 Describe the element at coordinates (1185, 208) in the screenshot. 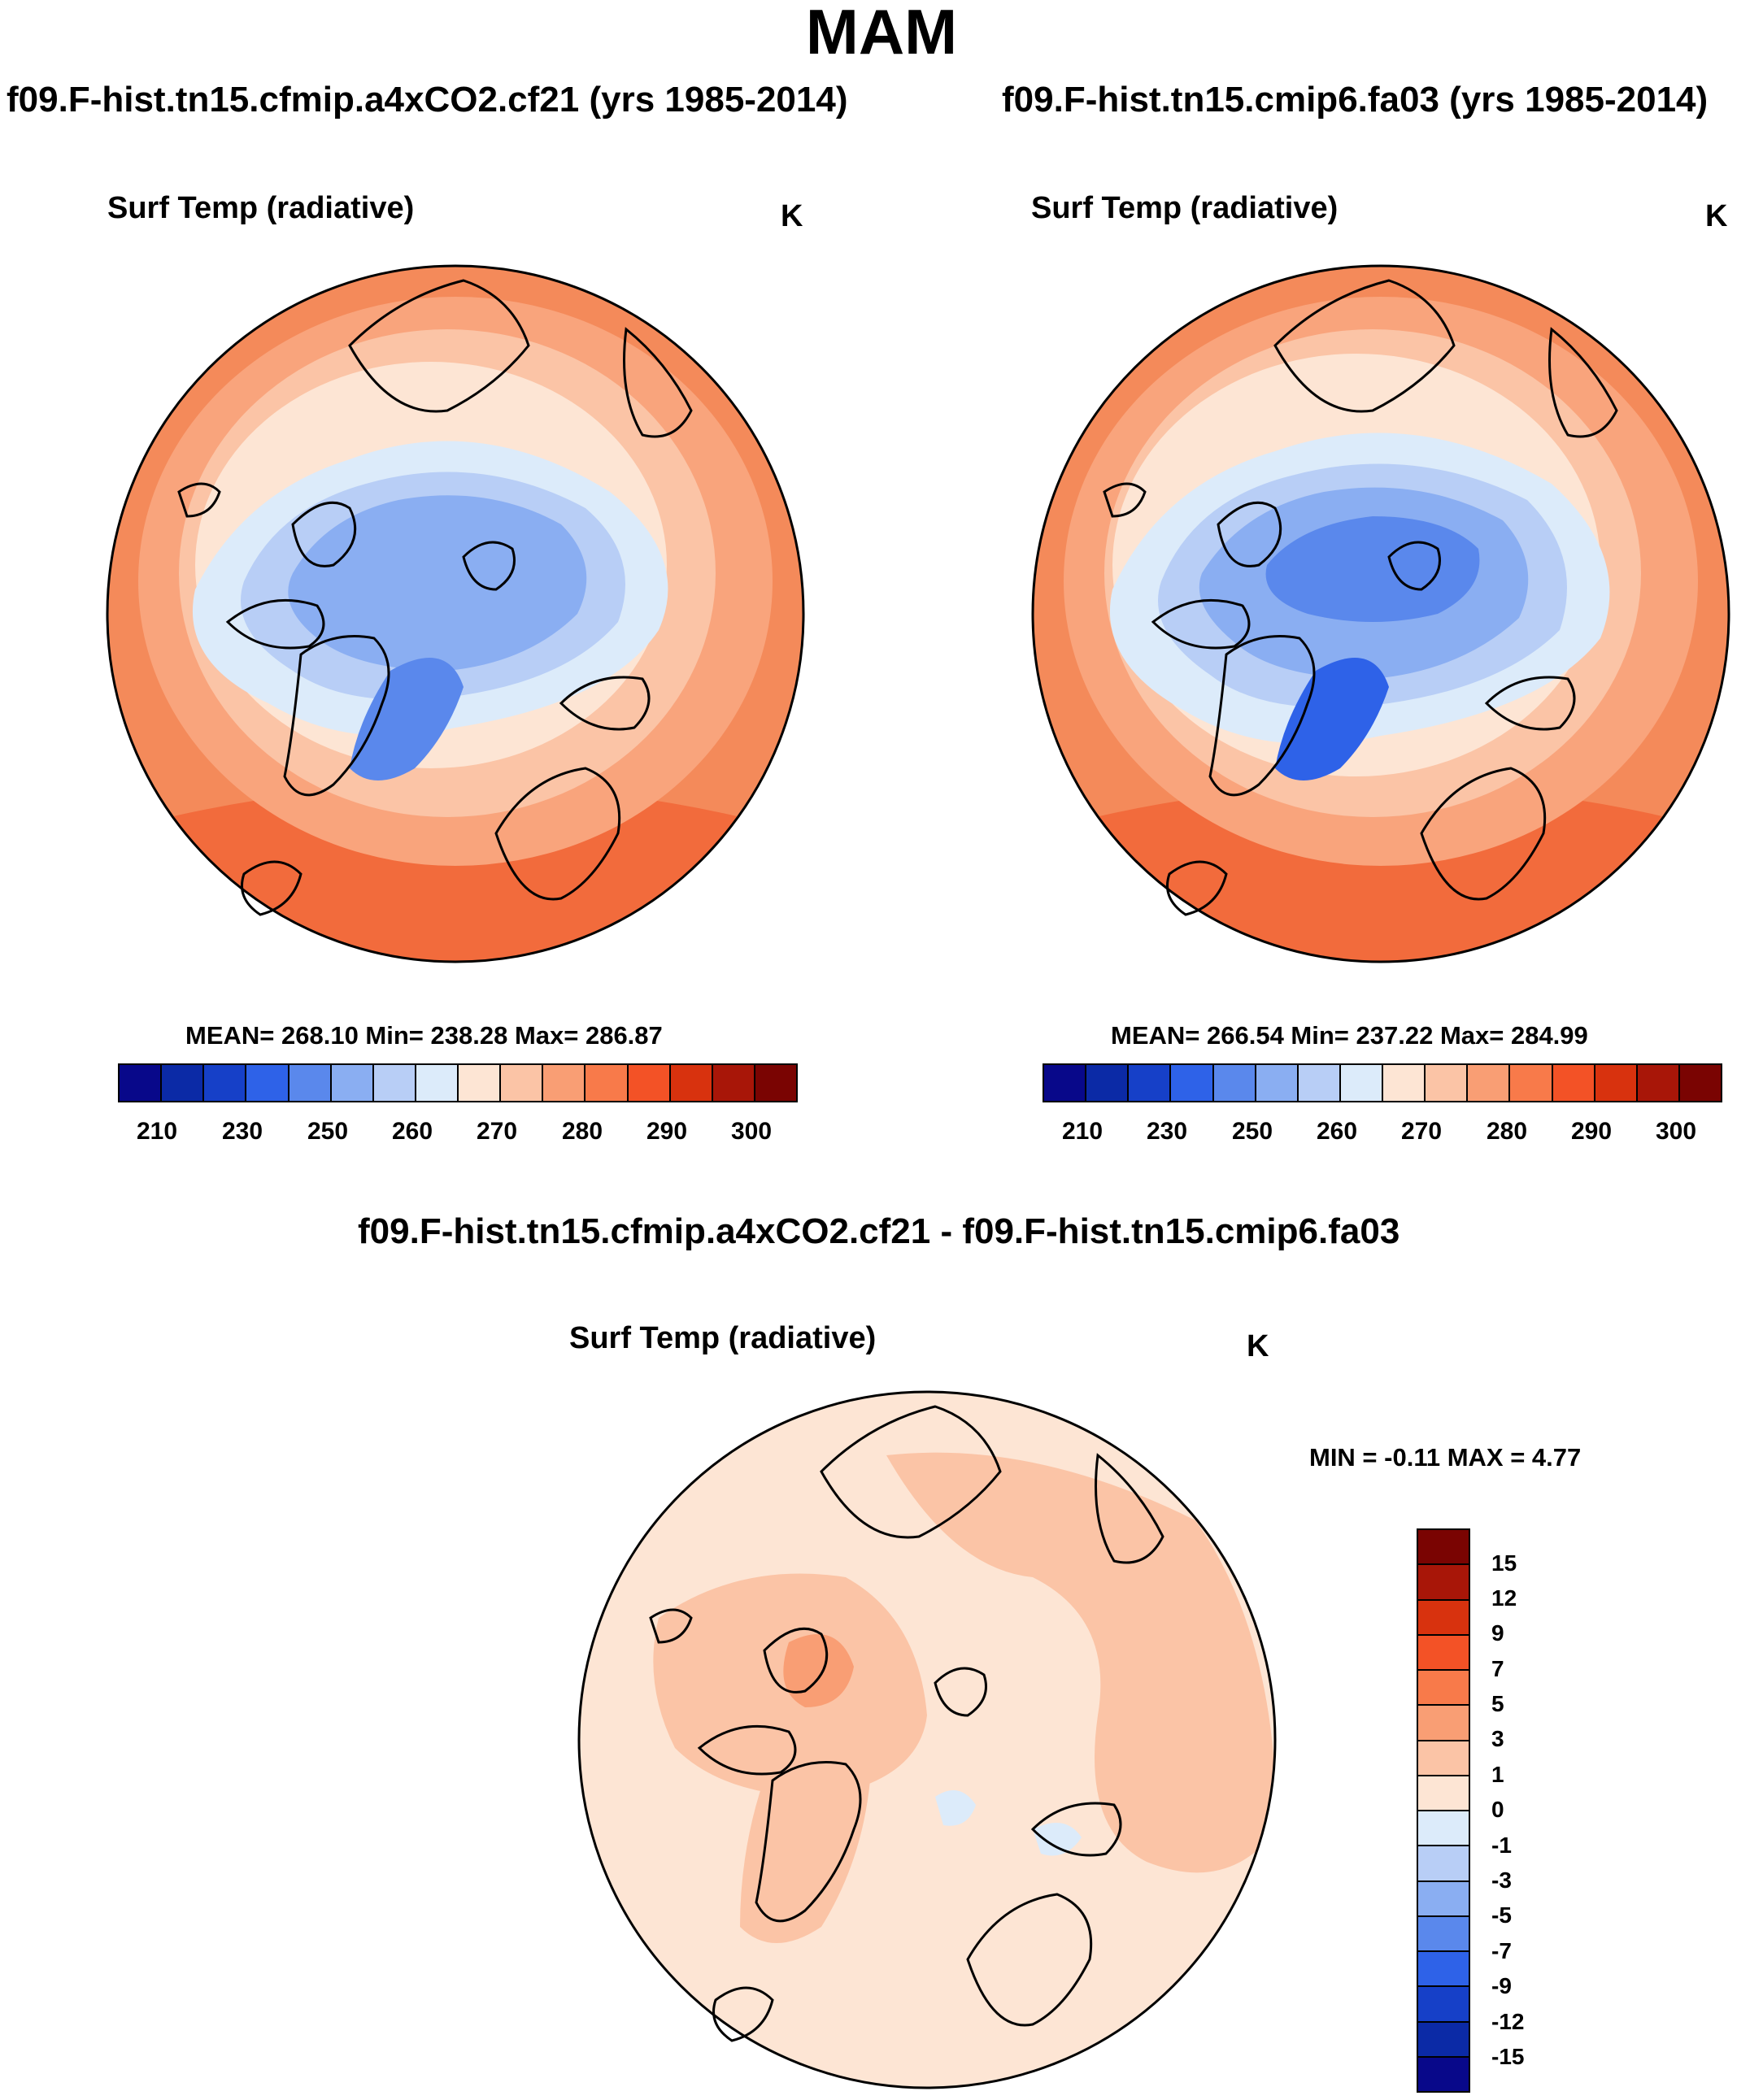

I see `panel-2-variable-title: Surf Temp (radiative)` at that location.